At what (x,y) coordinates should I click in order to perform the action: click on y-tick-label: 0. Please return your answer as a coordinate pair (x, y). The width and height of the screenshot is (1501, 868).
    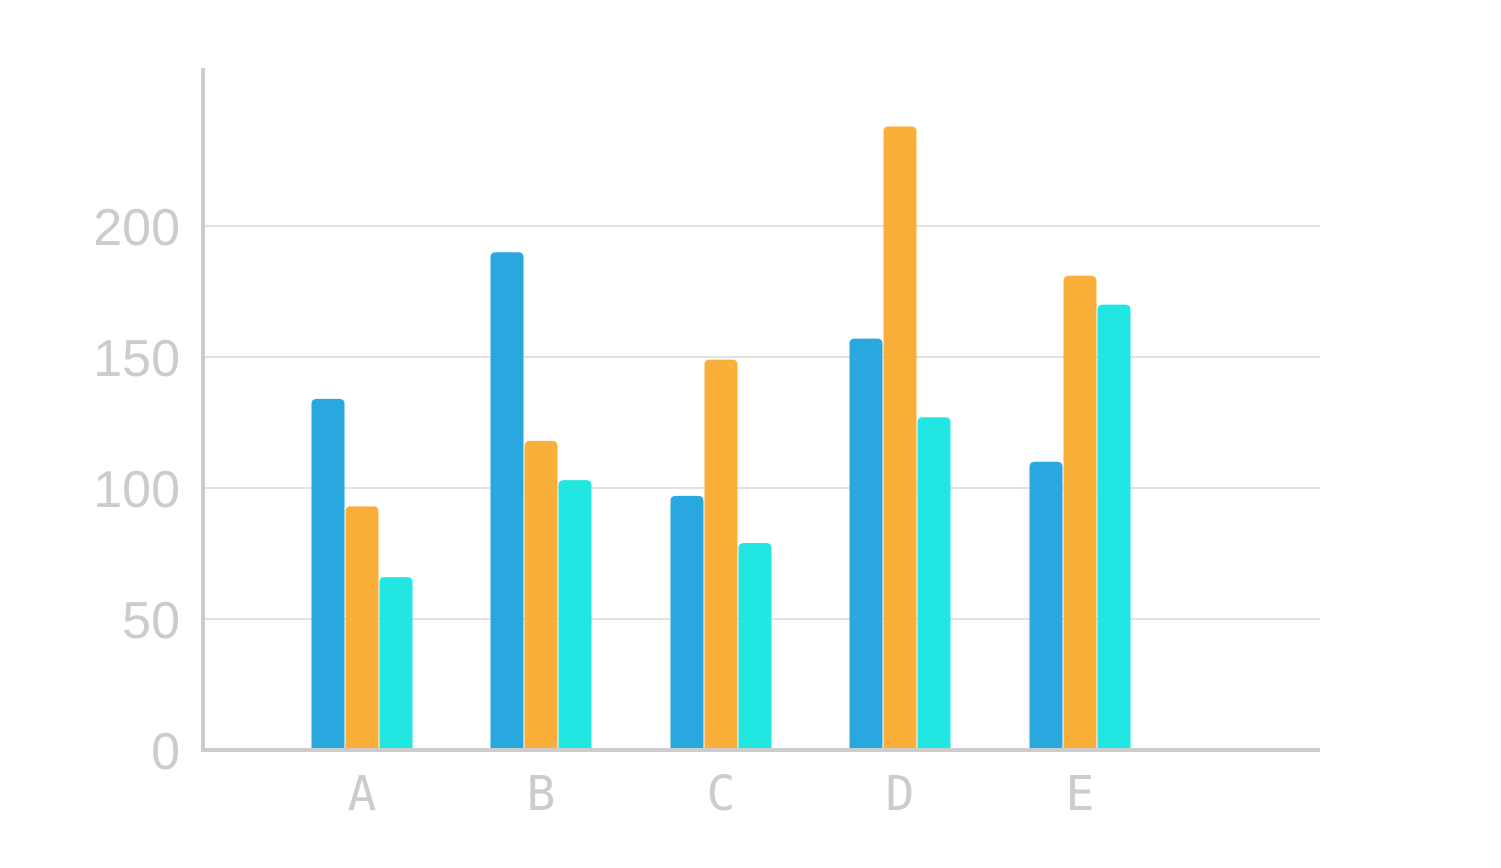
    Looking at the image, I should click on (165, 752).